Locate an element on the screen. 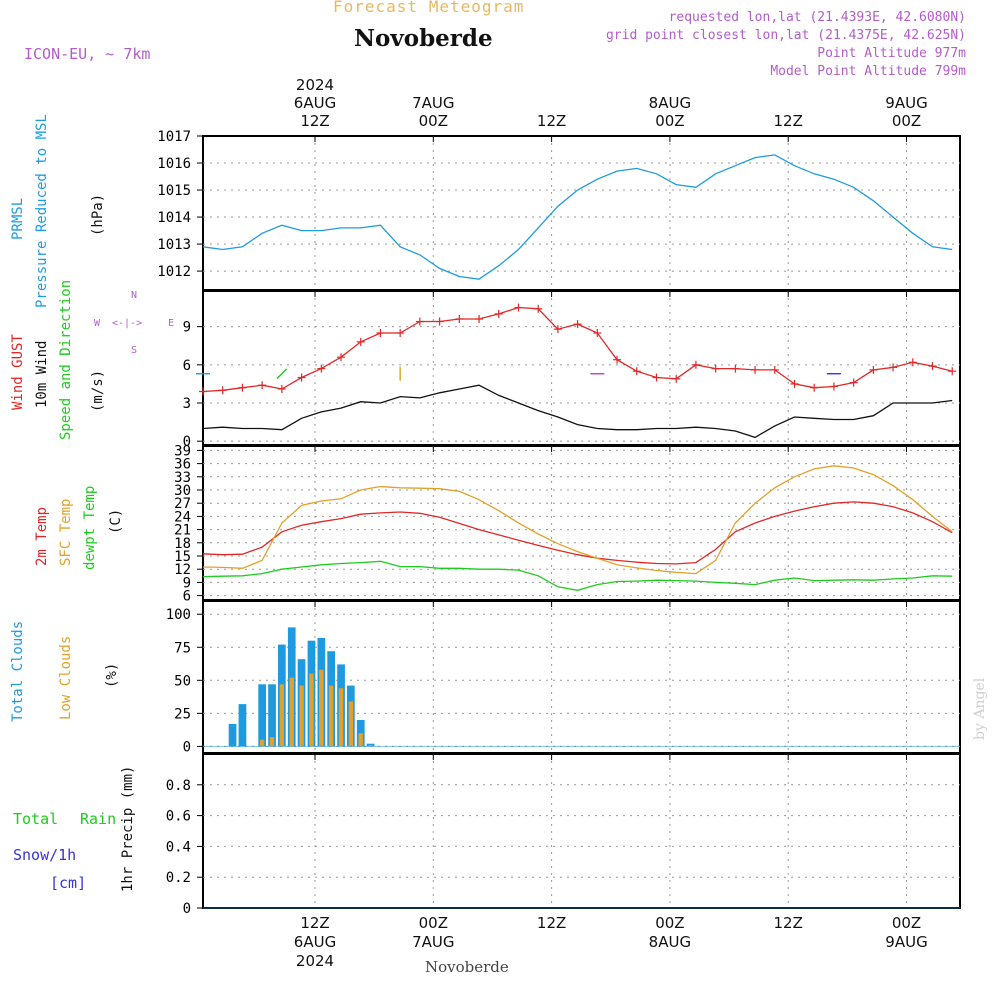  series-line-10m-wind is located at coordinates (577, 411).